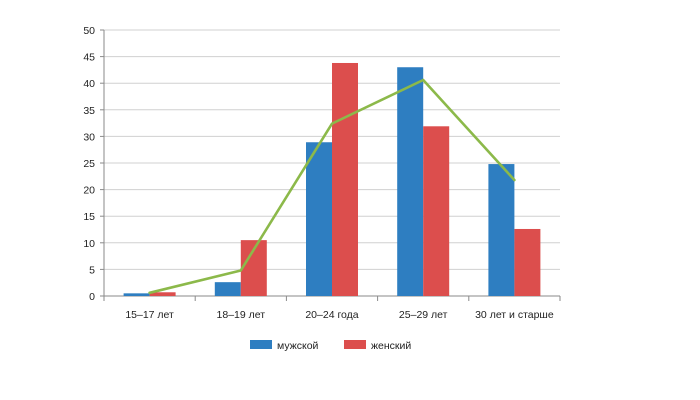  I want to click on x-tick-label: 20–24 года, so click(331, 315).